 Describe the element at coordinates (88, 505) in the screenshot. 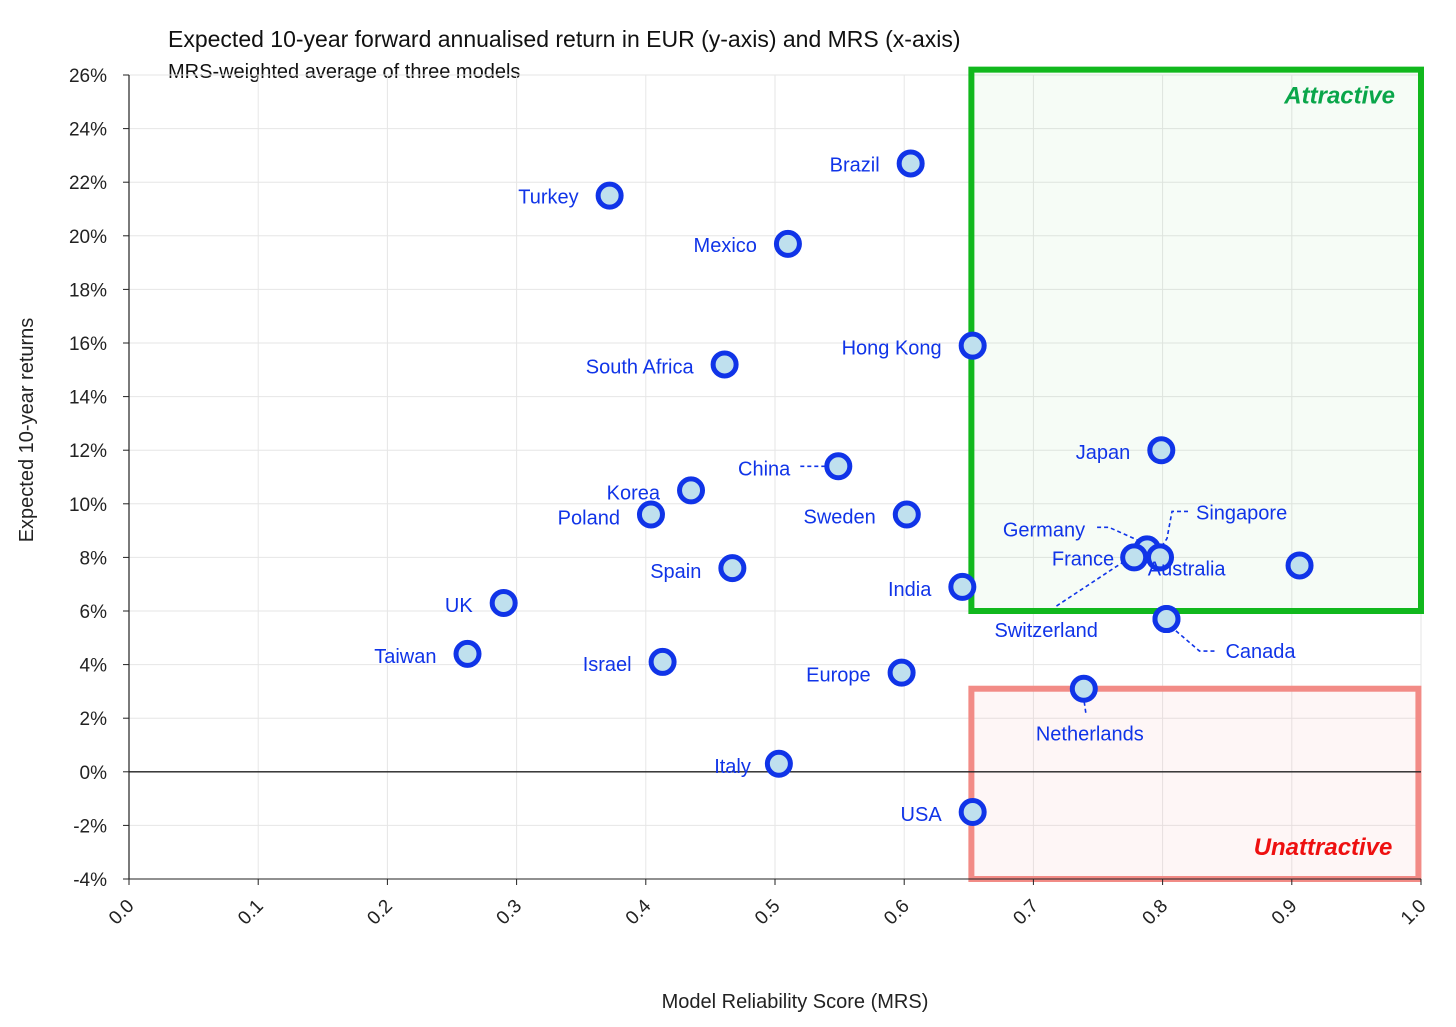

I see `y-tick-label: 10%` at that location.